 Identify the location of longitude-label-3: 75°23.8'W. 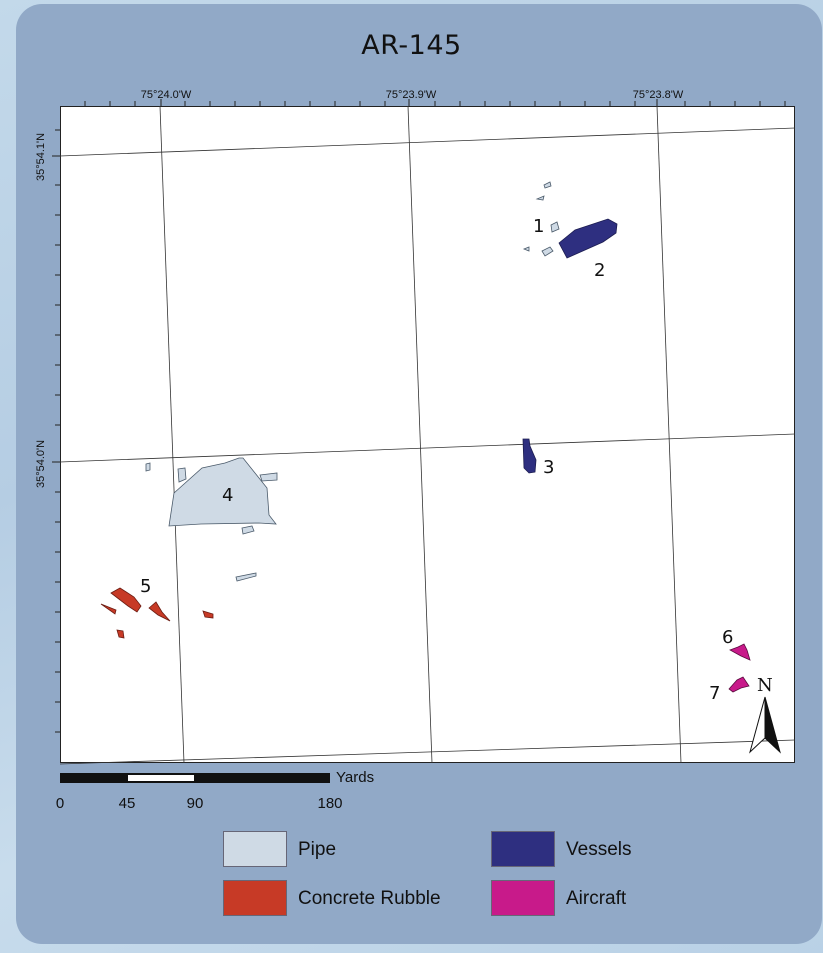
(658, 95).